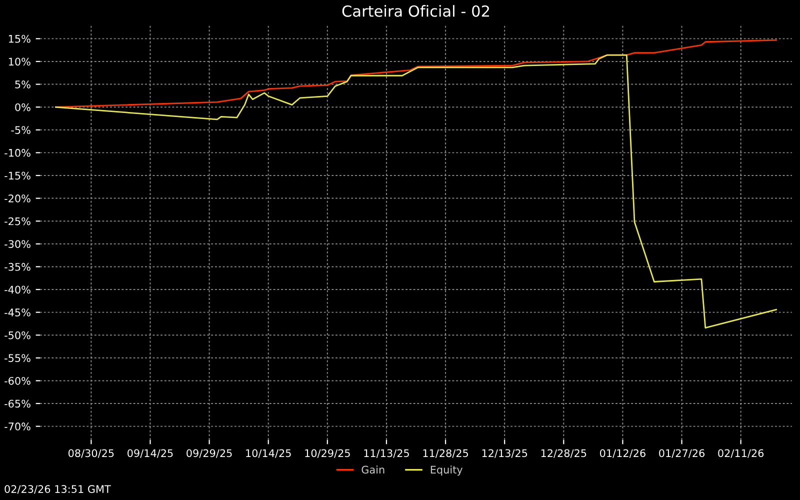 This screenshot has height=500, width=800. Describe the element at coordinates (17, 335) in the screenshot. I see `y-tick-label: -50%` at that location.